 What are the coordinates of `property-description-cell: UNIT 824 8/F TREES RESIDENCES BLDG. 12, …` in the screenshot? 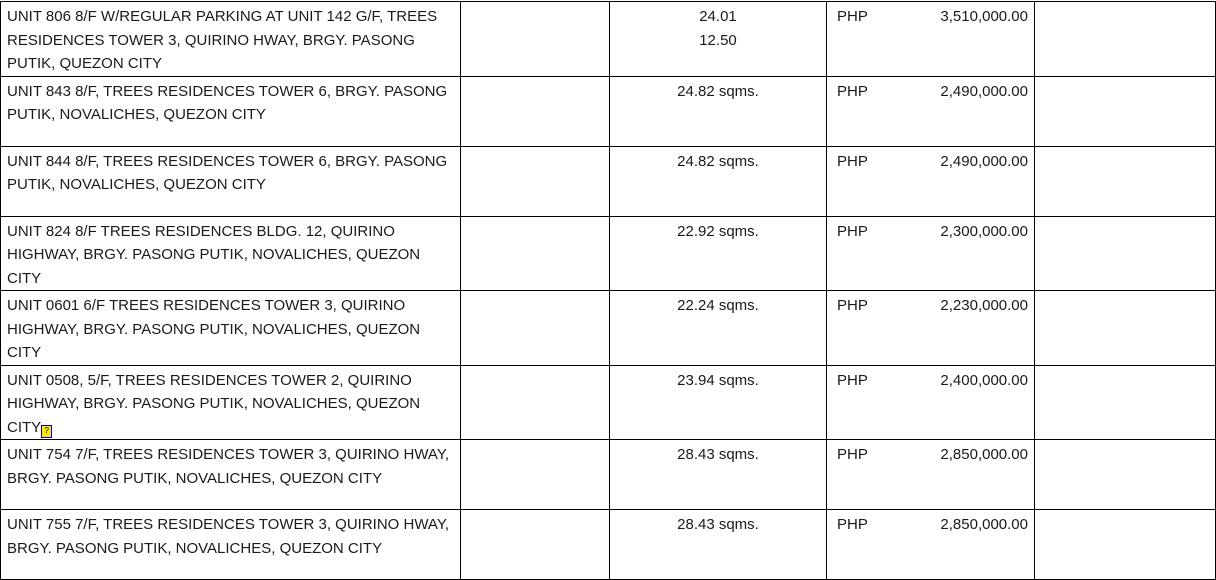 It's located at (230, 253).